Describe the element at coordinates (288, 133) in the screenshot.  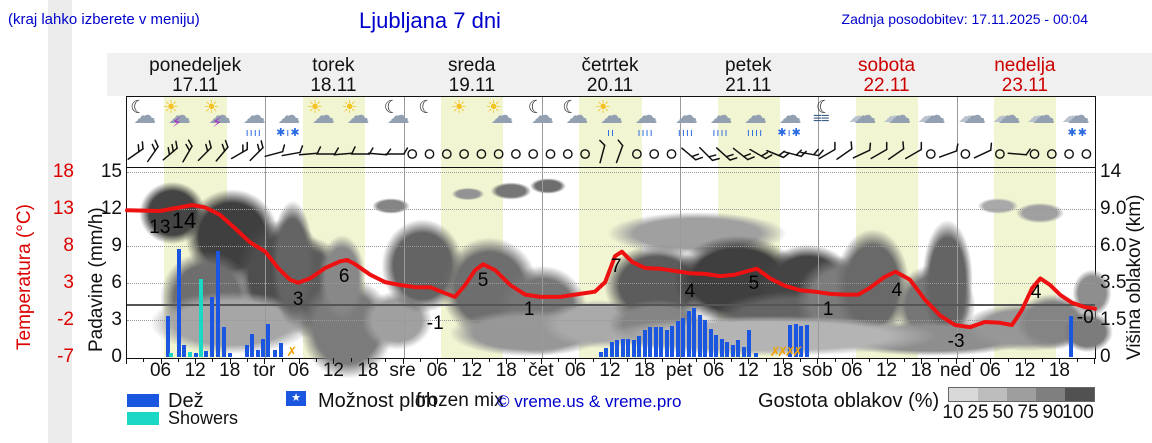
I see `icon-layer: ✱ı✱` at that location.